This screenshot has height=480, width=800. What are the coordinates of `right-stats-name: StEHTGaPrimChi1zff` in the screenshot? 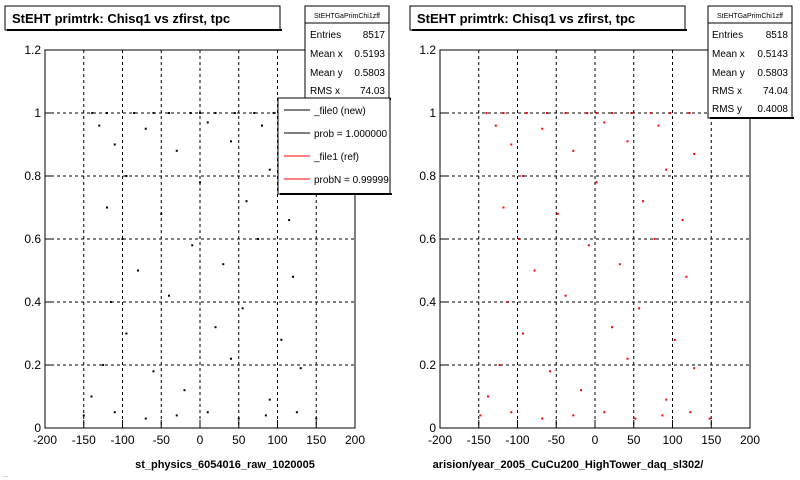 It's located at (750, 16).